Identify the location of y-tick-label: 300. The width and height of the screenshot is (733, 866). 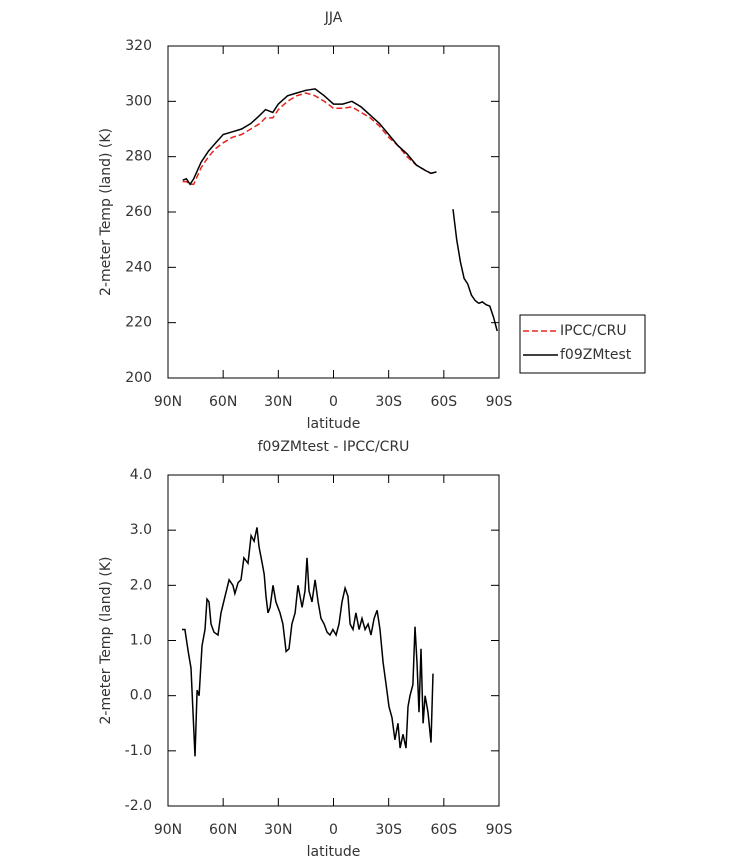
(138, 101).